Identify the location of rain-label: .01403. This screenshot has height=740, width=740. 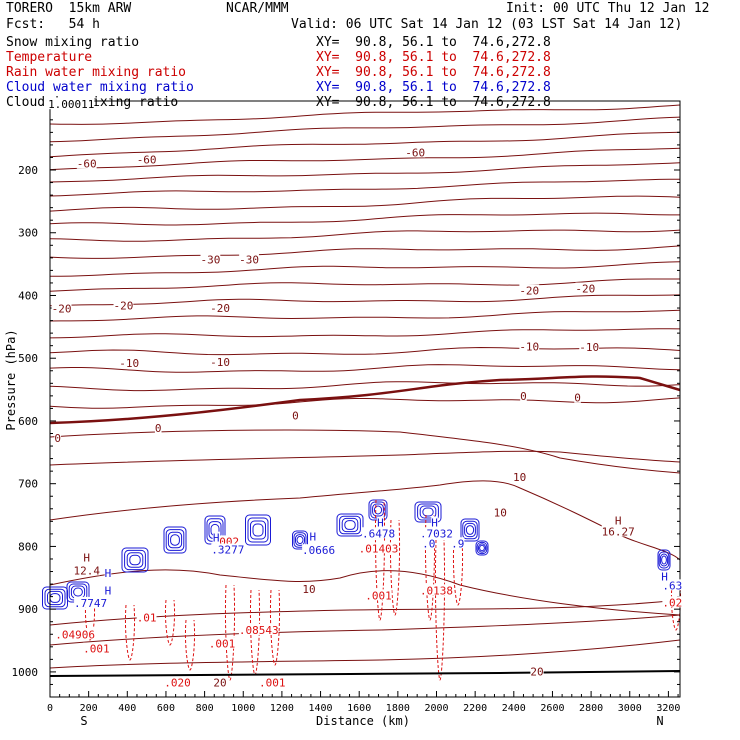
(379, 548).